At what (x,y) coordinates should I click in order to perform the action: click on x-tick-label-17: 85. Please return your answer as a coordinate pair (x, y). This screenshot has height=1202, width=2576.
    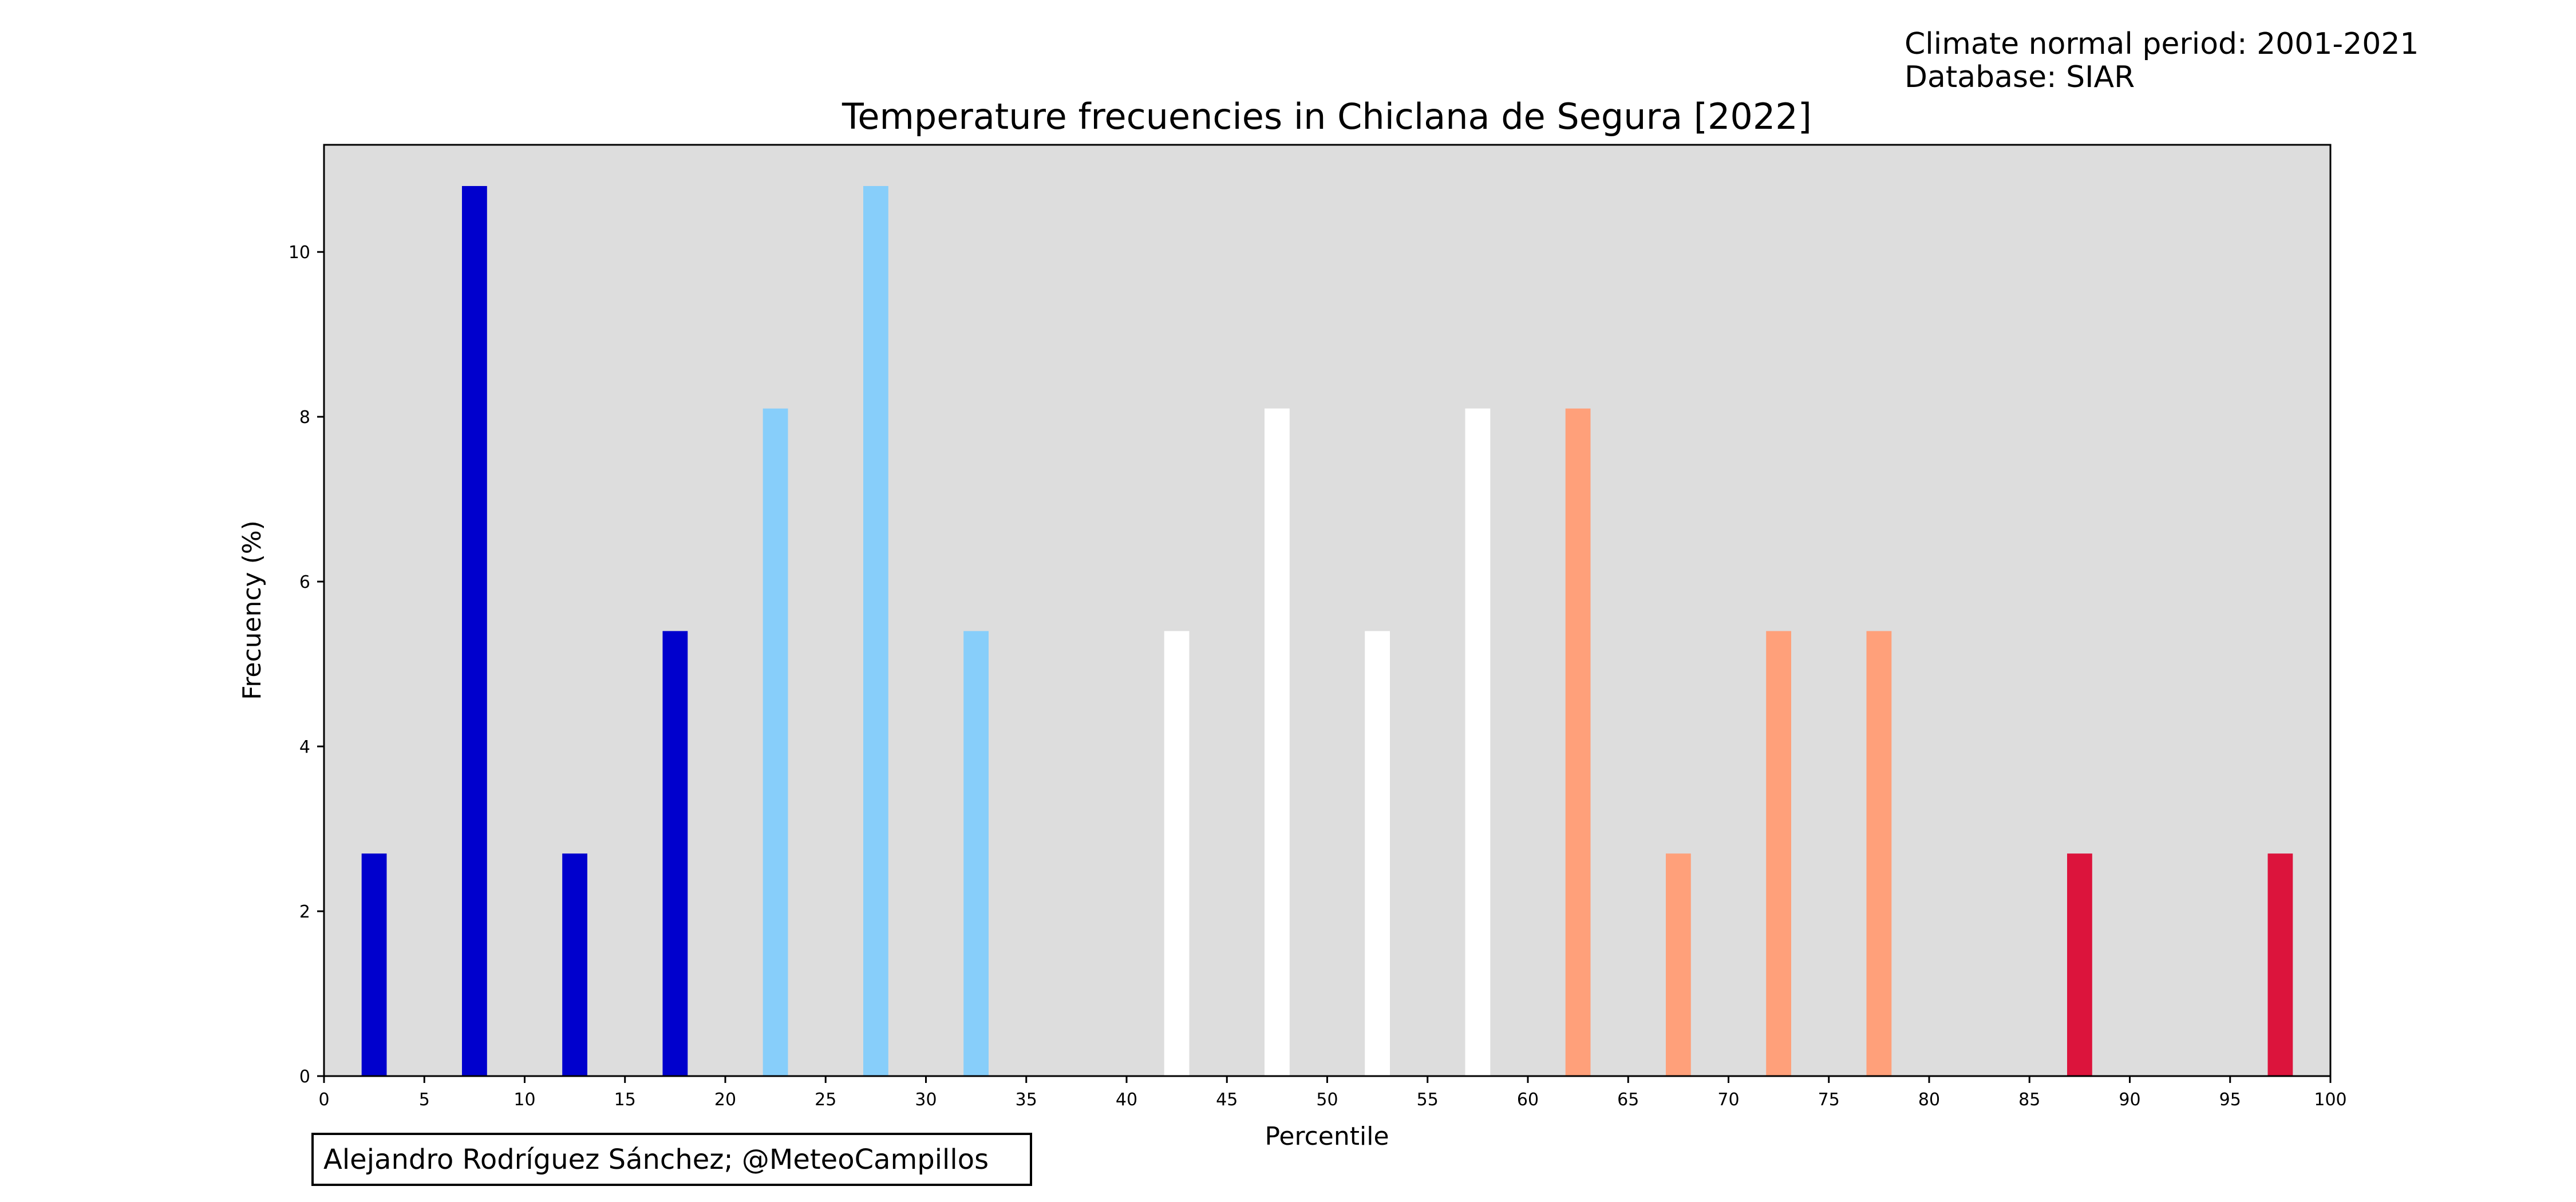
    Looking at the image, I should click on (2029, 1100).